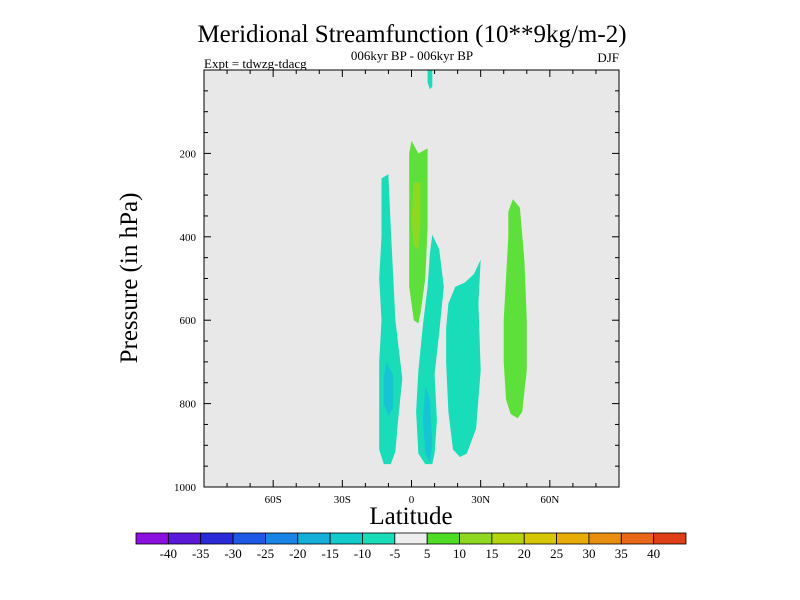  What do you see at coordinates (412, 55) in the screenshot?
I see `chart-subtitle: 006kyr BP - 006kyr BP` at bounding box center [412, 55].